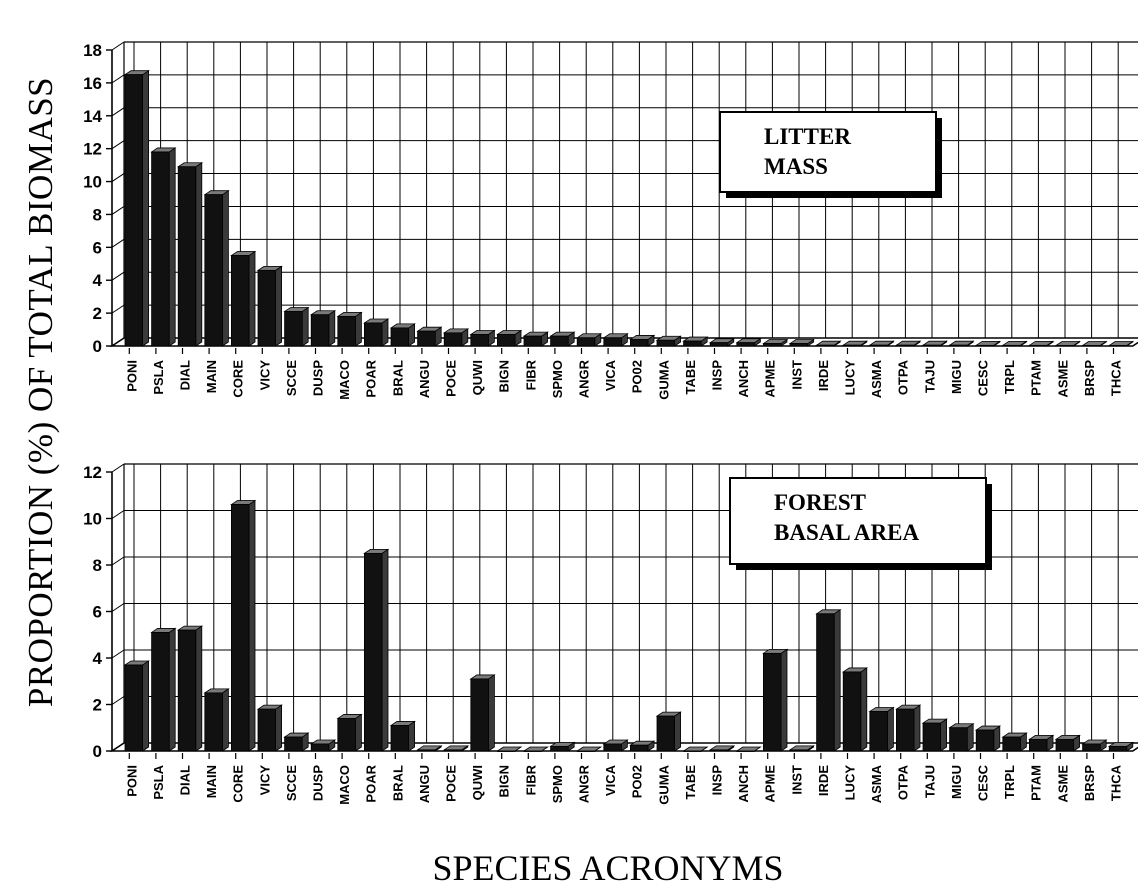 The width and height of the screenshot is (1138, 891). Describe the element at coordinates (477, 782) in the screenshot. I see `x-tick-label: QUWI` at that location.